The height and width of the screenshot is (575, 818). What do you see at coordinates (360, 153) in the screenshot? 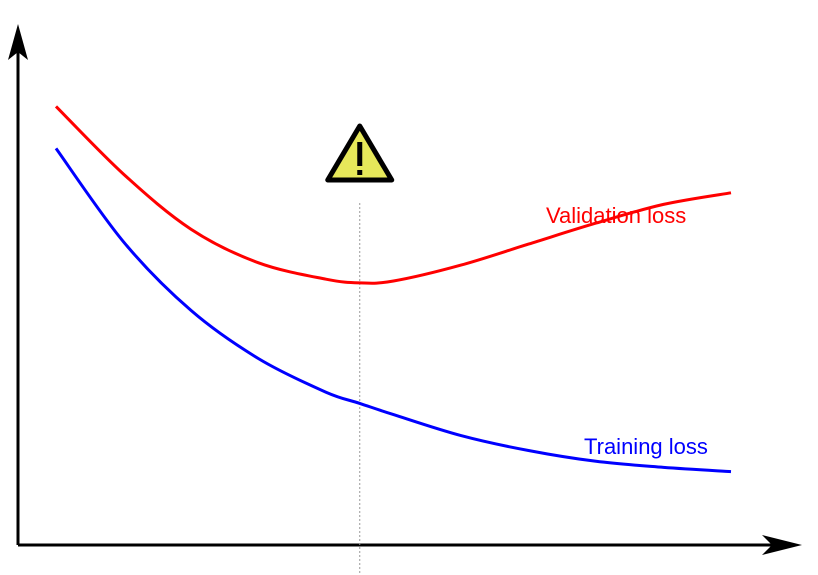
I see `warning-icon` at bounding box center [360, 153].